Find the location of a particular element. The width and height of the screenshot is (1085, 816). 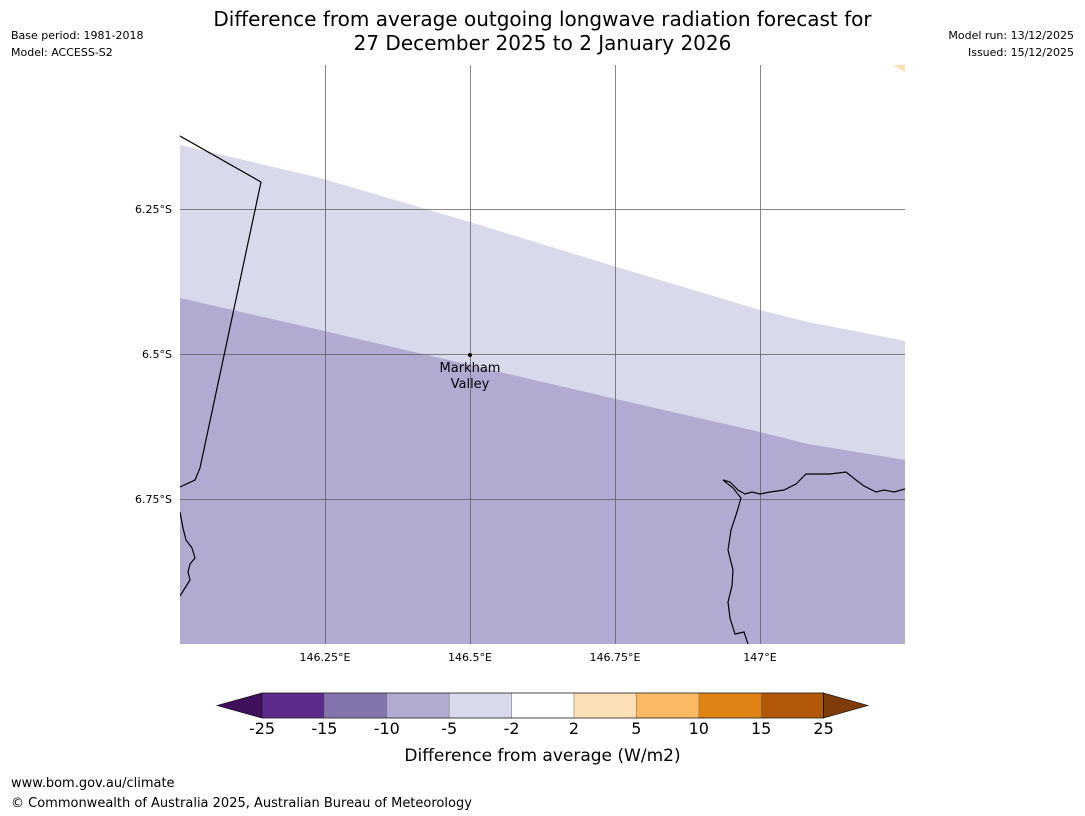

colorbar-tick--10: -10 is located at coordinates (386, 728).